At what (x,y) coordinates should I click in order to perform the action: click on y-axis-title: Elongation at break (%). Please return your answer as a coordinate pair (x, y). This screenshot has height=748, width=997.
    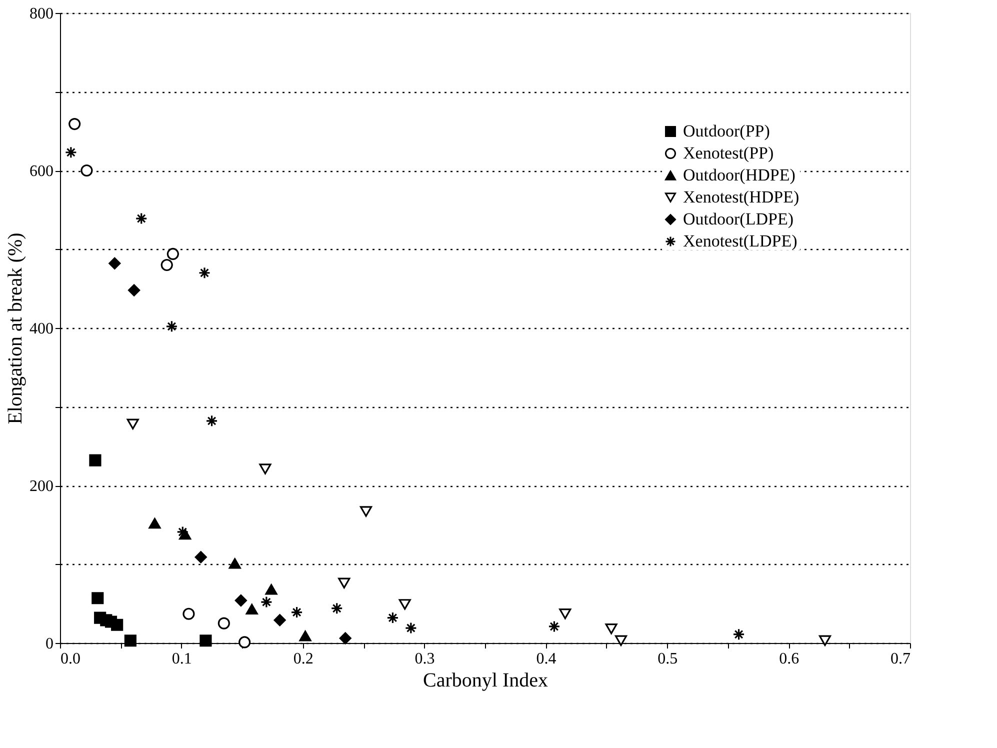
    Looking at the image, I should click on (15, 328).